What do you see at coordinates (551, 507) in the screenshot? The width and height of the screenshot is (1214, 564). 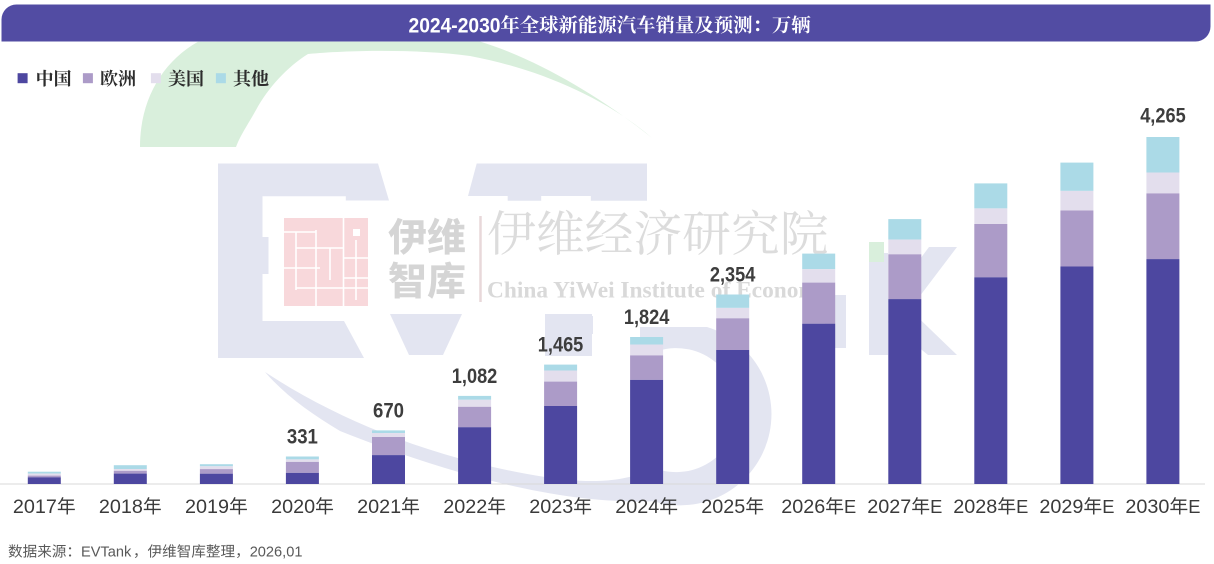 I see `svg-text: 2023` at bounding box center [551, 507].